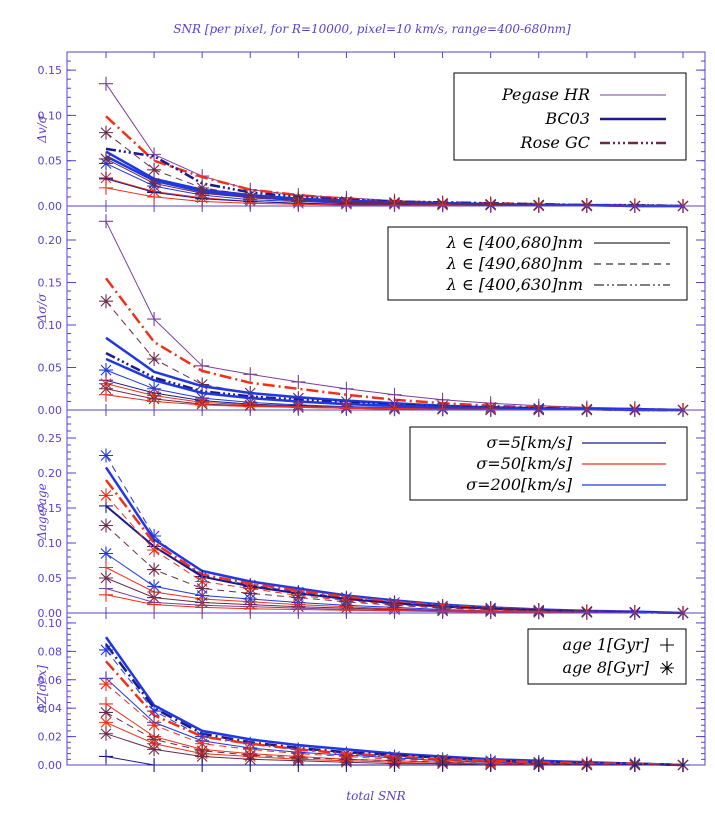 This screenshot has width=715, height=817. Describe the element at coordinates (514, 242) in the screenshot. I see `legend-range-label: λ ∈ [400,680]nm` at that location.